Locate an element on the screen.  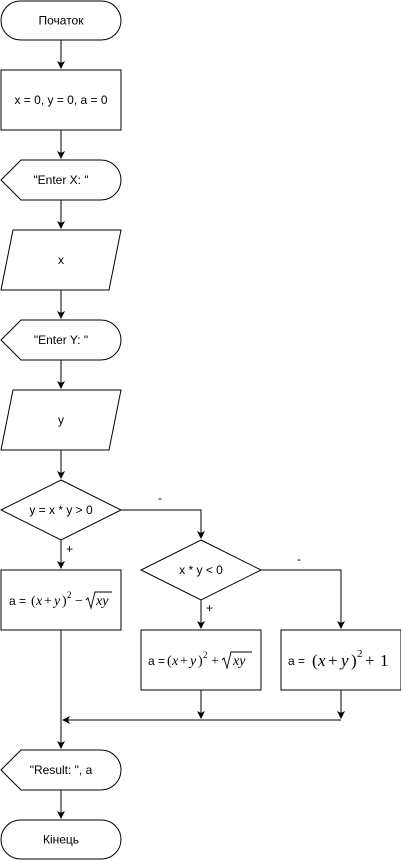
edge-decision2-no is located at coordinates (303, 599).